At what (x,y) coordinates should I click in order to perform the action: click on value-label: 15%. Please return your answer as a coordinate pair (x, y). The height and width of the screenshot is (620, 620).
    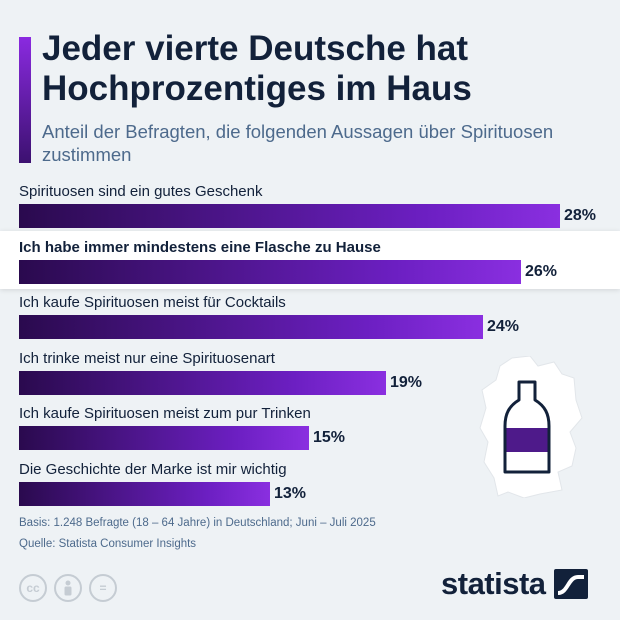
    Looking at the image, I should click on (329, 437).